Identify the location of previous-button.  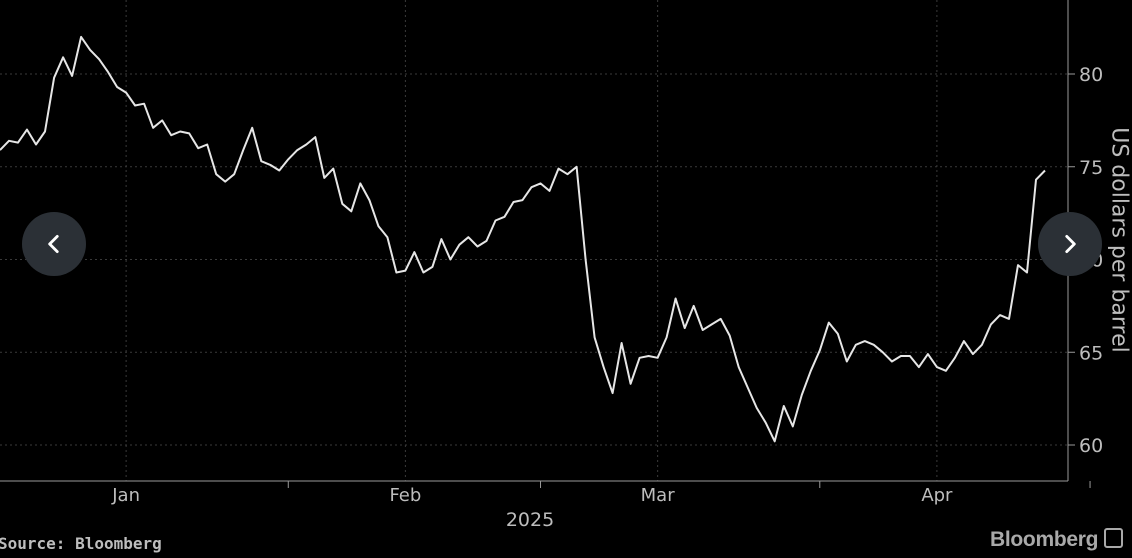
(54, 244).